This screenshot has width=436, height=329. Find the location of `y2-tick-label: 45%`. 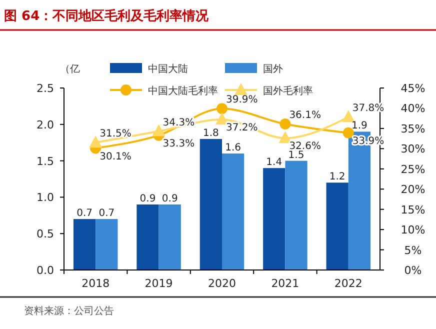

y2-tick-label: 45% is located at coordinates (413, 88).